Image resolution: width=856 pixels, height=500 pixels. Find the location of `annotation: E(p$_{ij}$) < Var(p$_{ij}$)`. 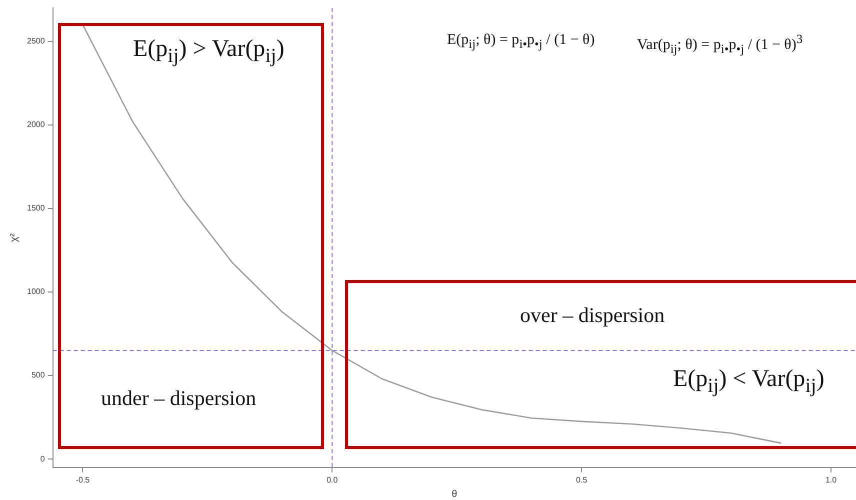

annotation: E(p$_{ij}$) < Var(p$_{ij}$) is located at coordinates (748, 382).